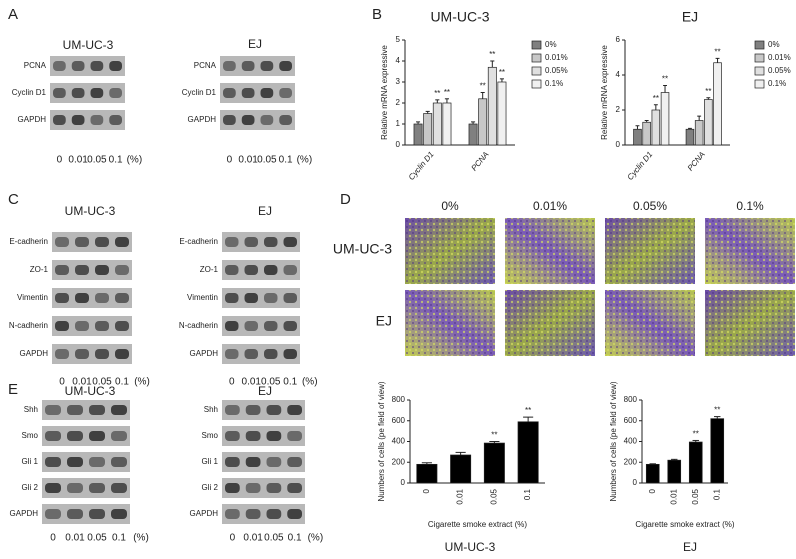 The width and height of the screenshot is (796, 559). I want to click on blot-title: EJ, so click(265, 391).